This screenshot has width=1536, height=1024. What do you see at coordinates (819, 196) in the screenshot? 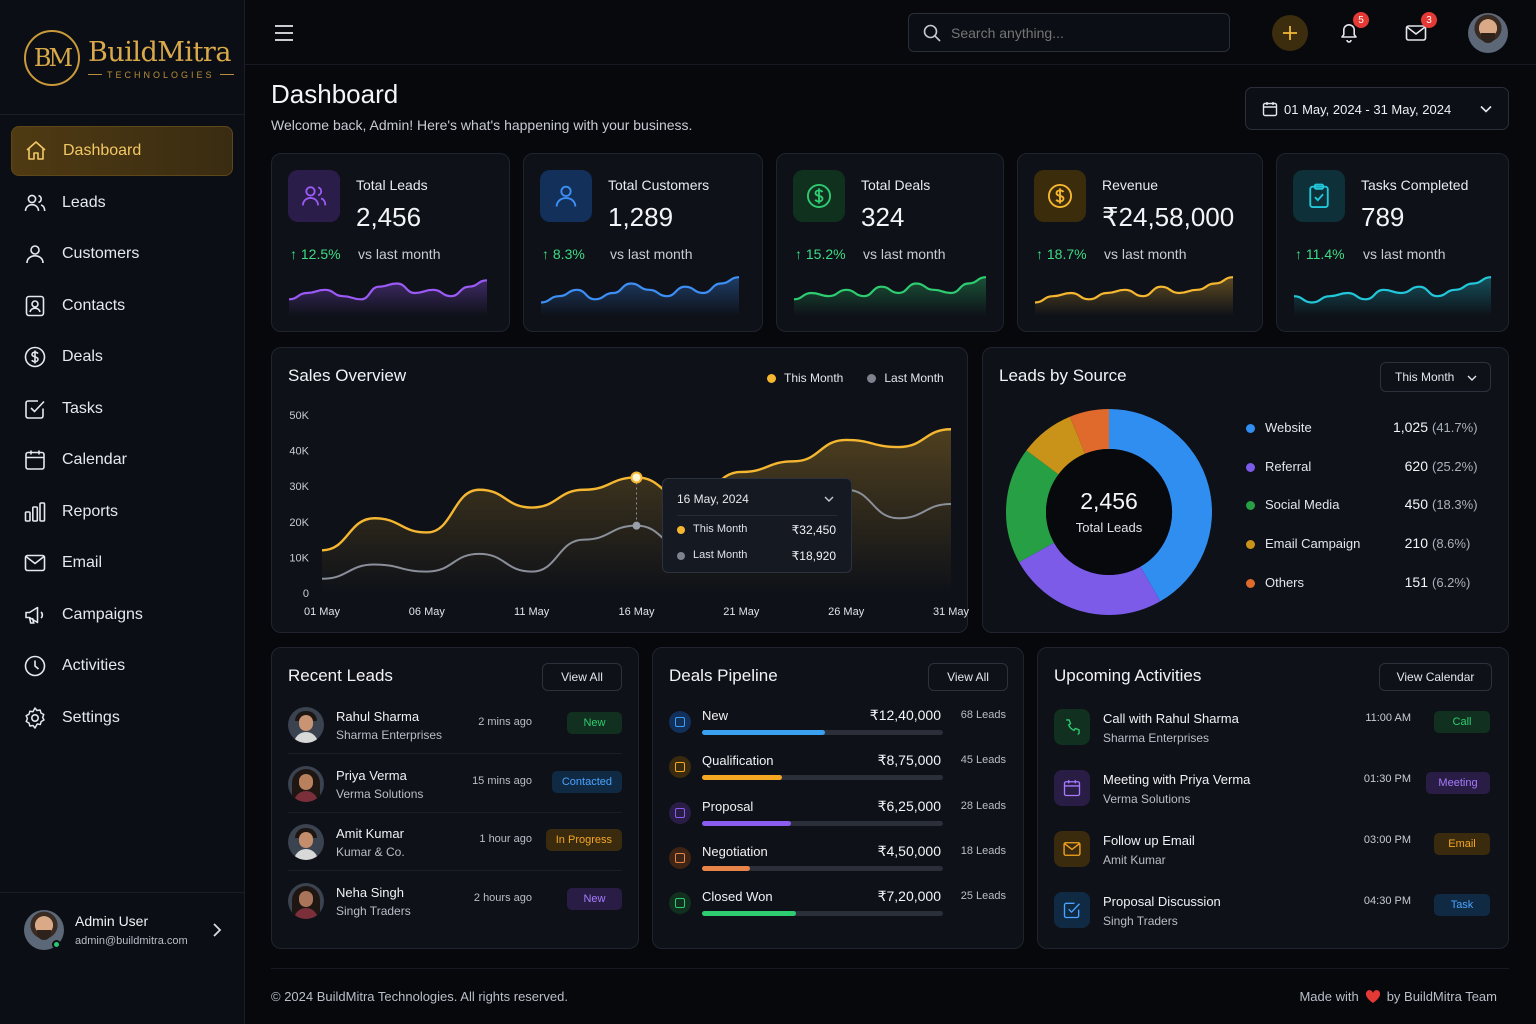
I see `stat-icon-box` at bounding box center [819, 196].